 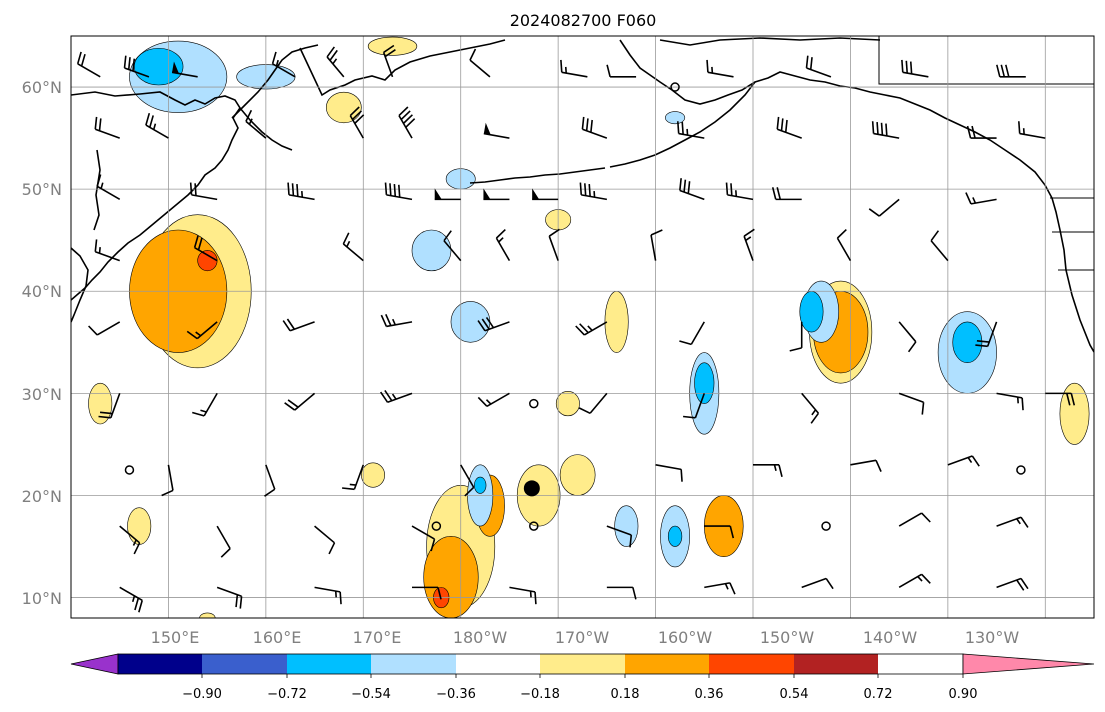 What do you see at coordinates (42, 394) in the screenshot?
I see `lat-tick-label: 30°N` at bounding box center [42, 394].